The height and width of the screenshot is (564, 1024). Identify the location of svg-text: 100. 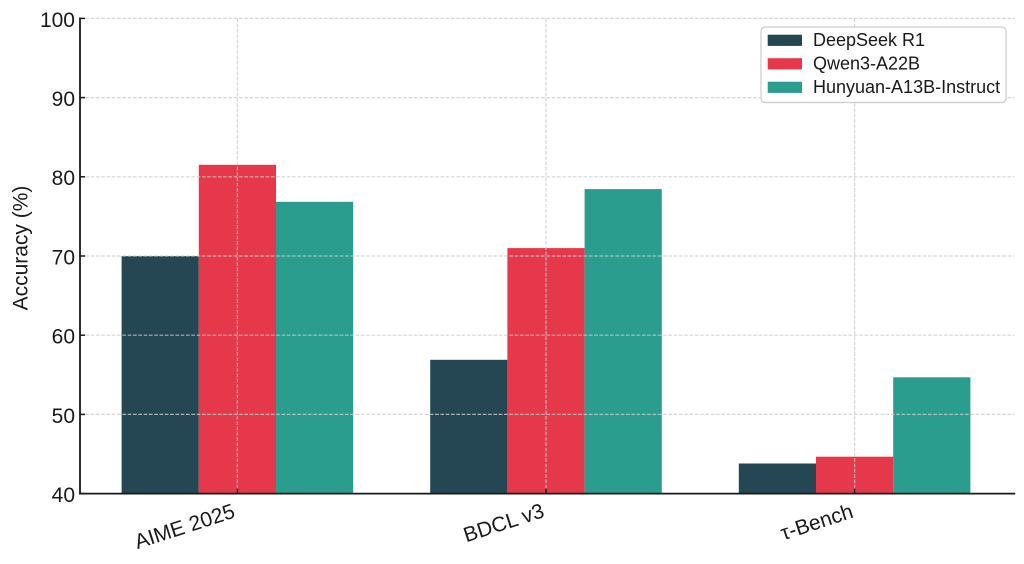
(57, 20).